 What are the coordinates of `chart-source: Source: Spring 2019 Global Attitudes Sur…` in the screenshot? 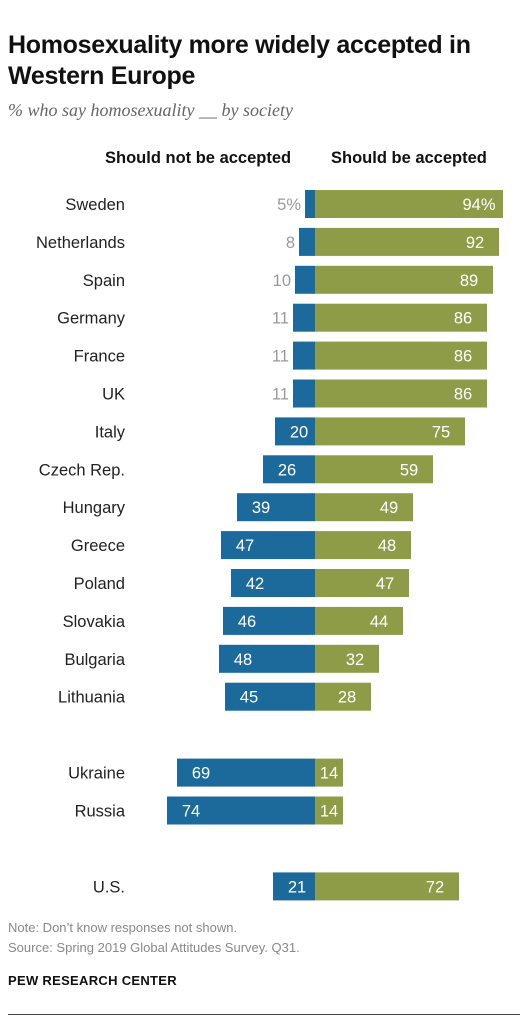 It's located at (154, 947).